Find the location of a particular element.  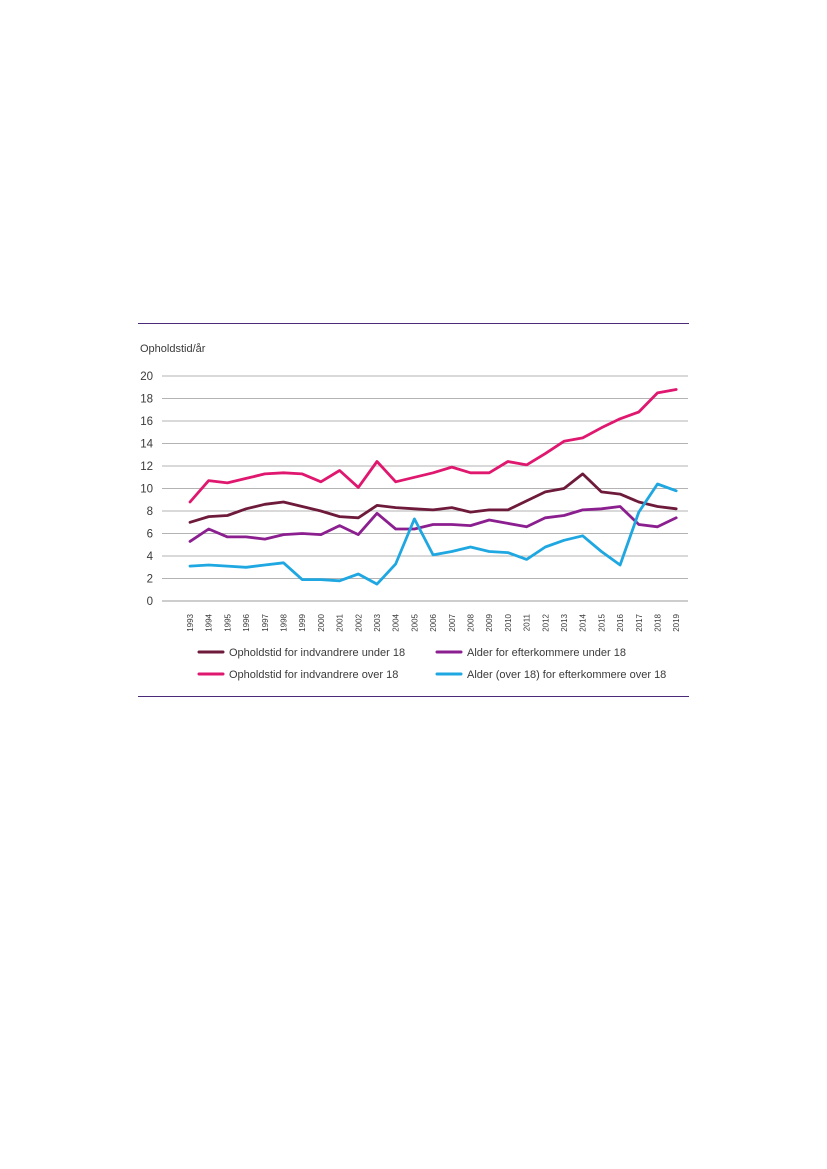

y-tick-label: 4 is located at coordinates (150, 557).